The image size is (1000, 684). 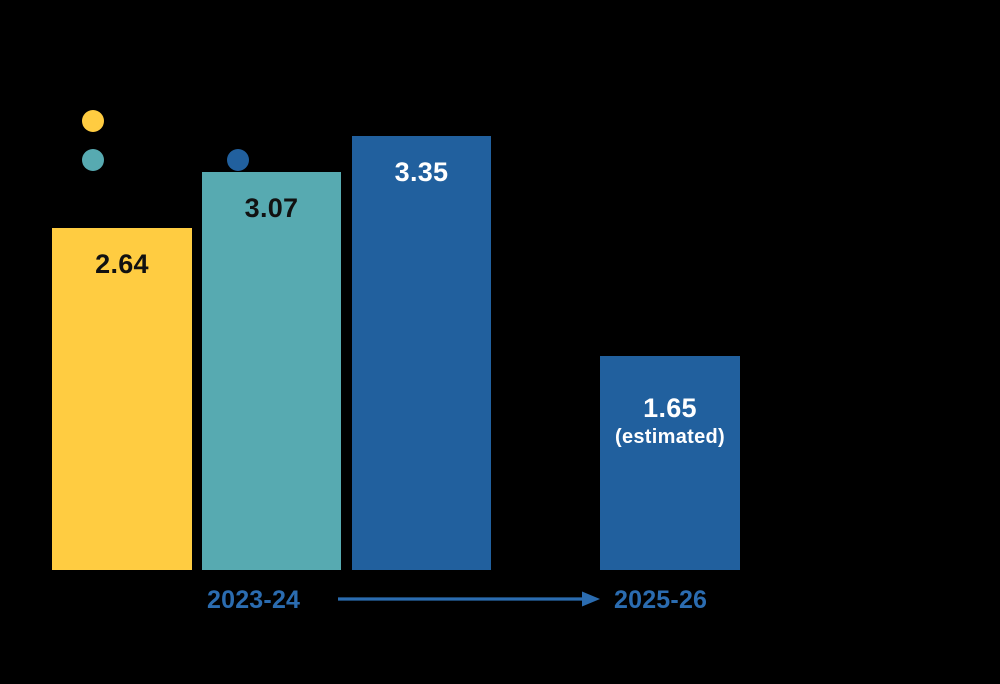 I want to click on bar-value-label-4: 1.65 (estimated), so click(x=670, y=421).